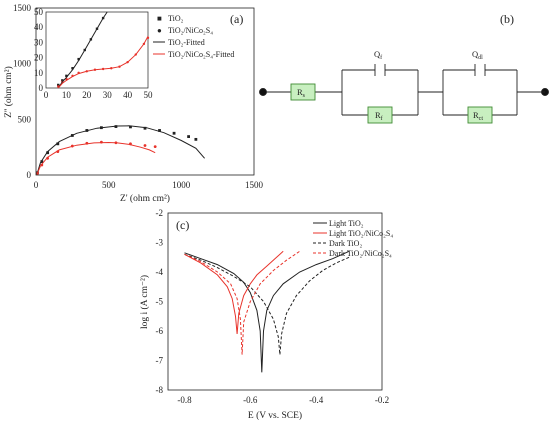 The image size is (550, 422). Describe the element at coordinates (254, 185) in the screenshot. I see `a-xtick-3: 1500` at that location.